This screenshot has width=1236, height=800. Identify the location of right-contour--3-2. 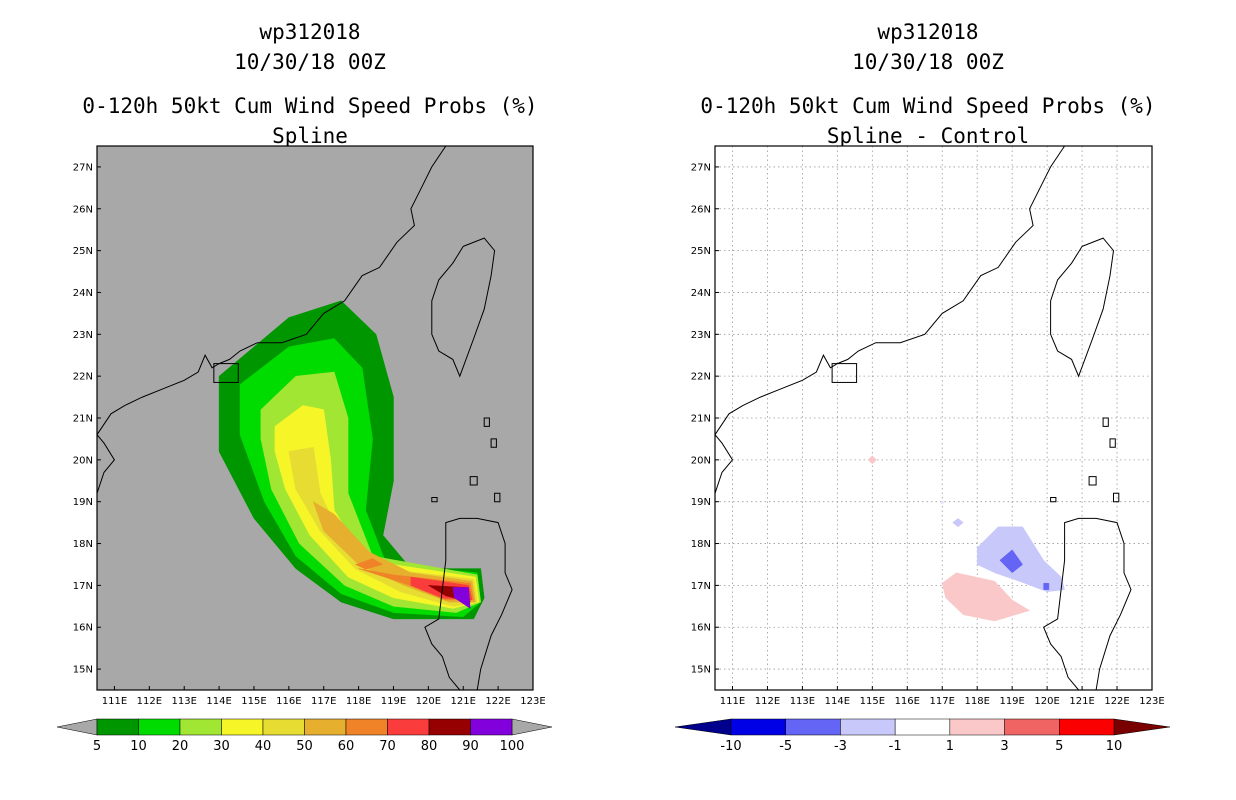
(1046, 586).